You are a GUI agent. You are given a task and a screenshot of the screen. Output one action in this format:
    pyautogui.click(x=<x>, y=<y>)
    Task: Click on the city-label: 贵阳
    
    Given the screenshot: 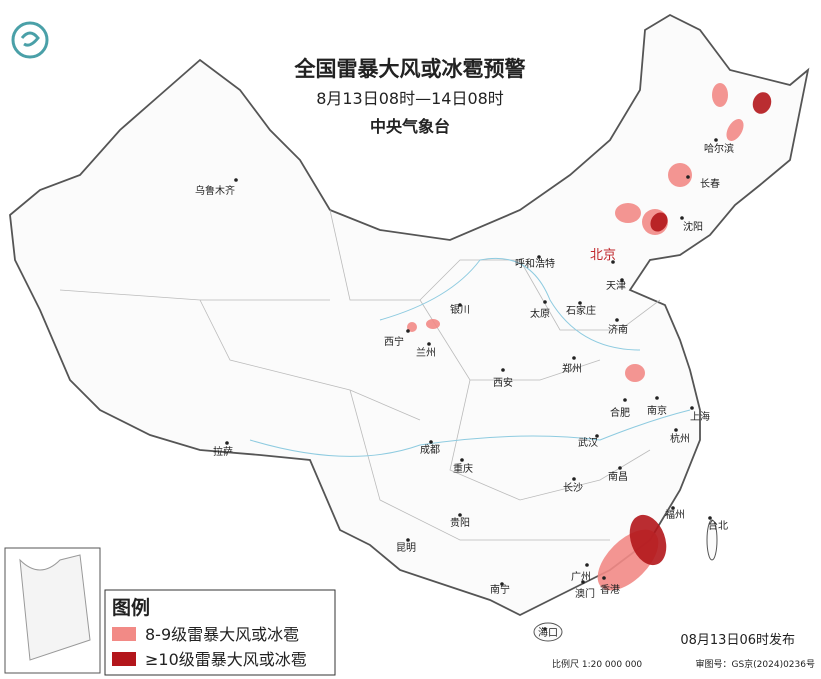 What is the action you would take?
    pyautogui.click(x=460, y=522)
    